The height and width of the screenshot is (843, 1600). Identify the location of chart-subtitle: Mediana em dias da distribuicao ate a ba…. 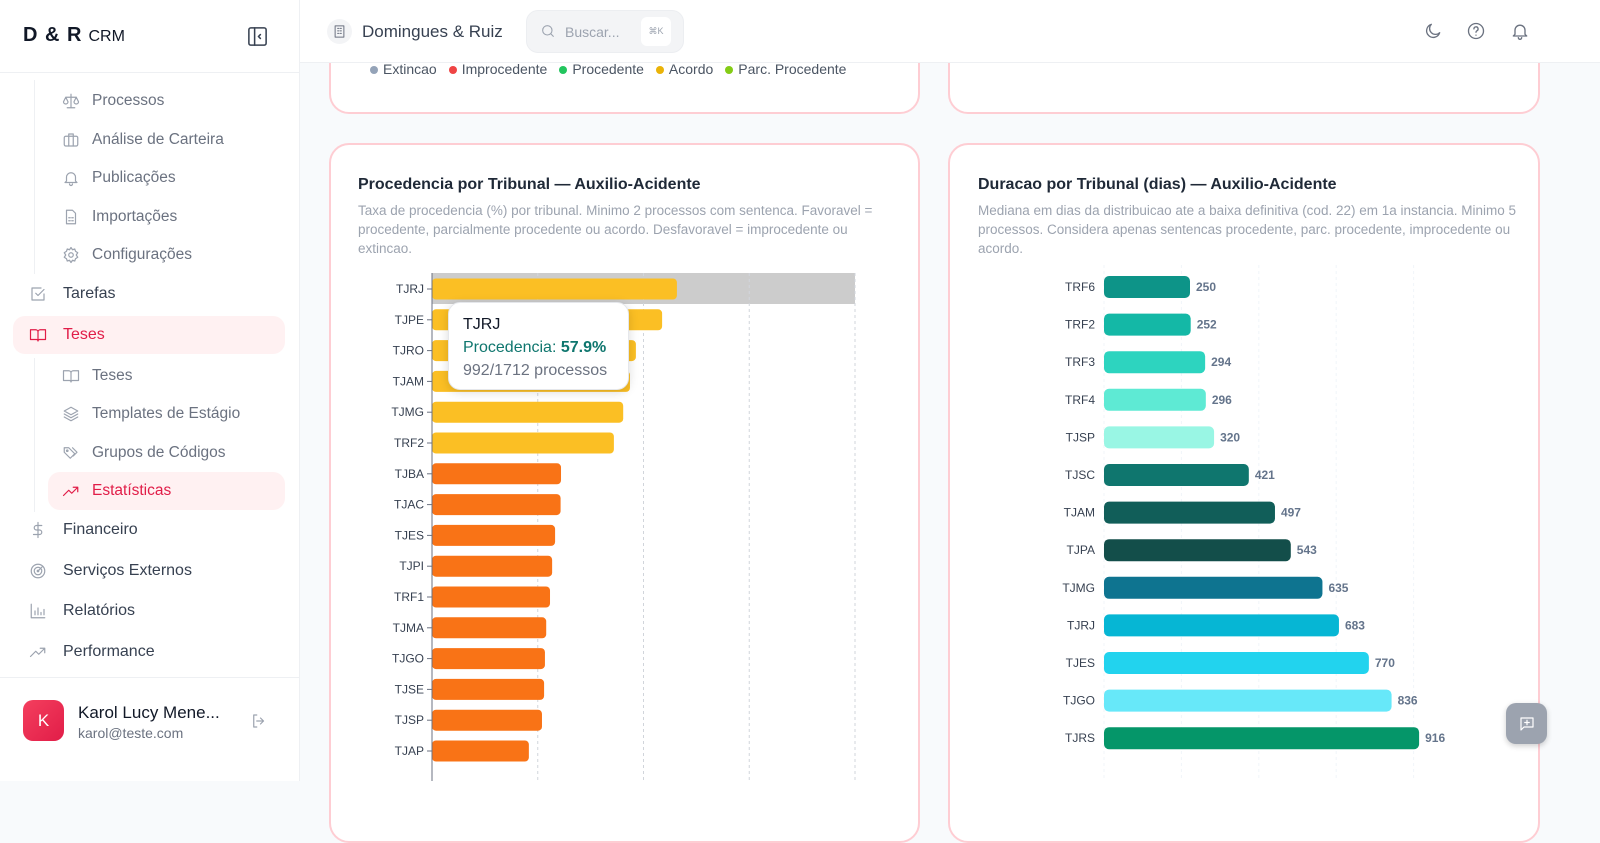
(1247, 229).